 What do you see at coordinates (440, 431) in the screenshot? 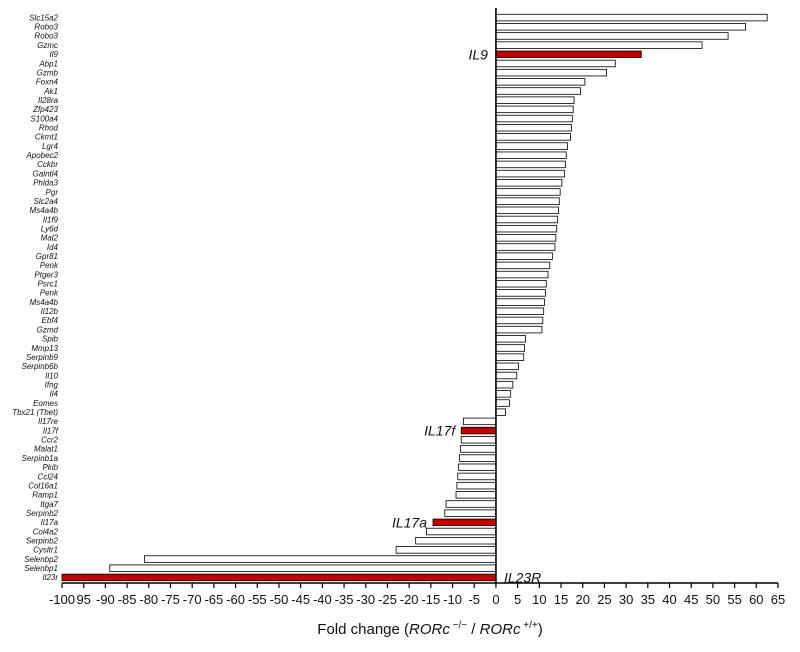
I see `callout-il17f: IL17f` at bounding box center [440, 431].